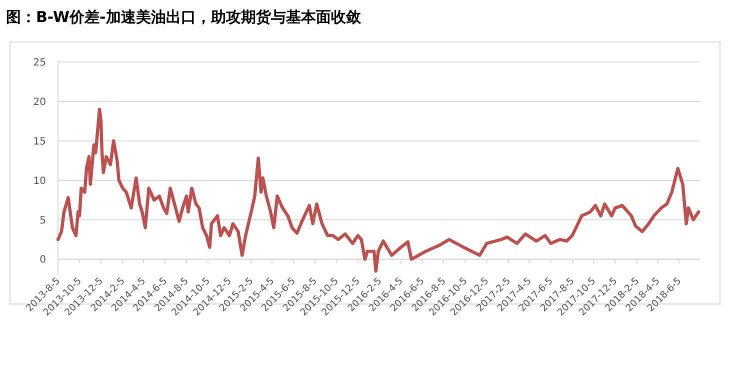 The width and height of the screenshot is (729, 366). What do you see at coordinates (39, 142) in the screenshot?
I see `y-tick-label: 15` at bounding box center [39, 142].